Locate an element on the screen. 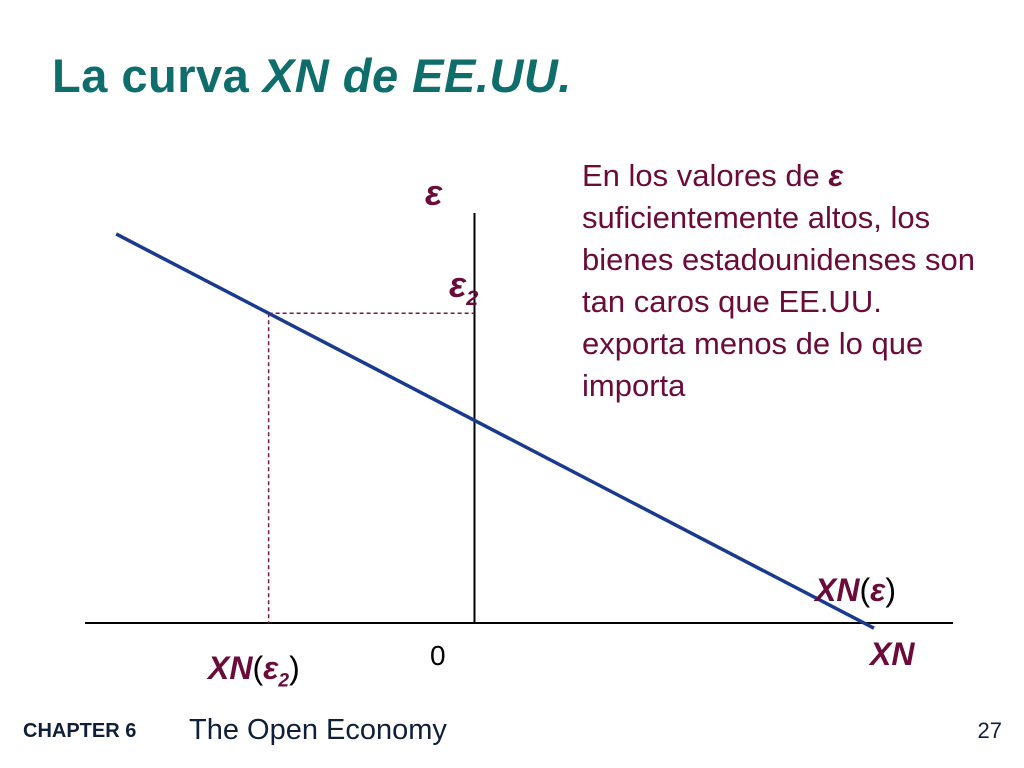 The image size is (1024, 768). series-label-xn: XN(ε) is located at coordinates (856, 590).